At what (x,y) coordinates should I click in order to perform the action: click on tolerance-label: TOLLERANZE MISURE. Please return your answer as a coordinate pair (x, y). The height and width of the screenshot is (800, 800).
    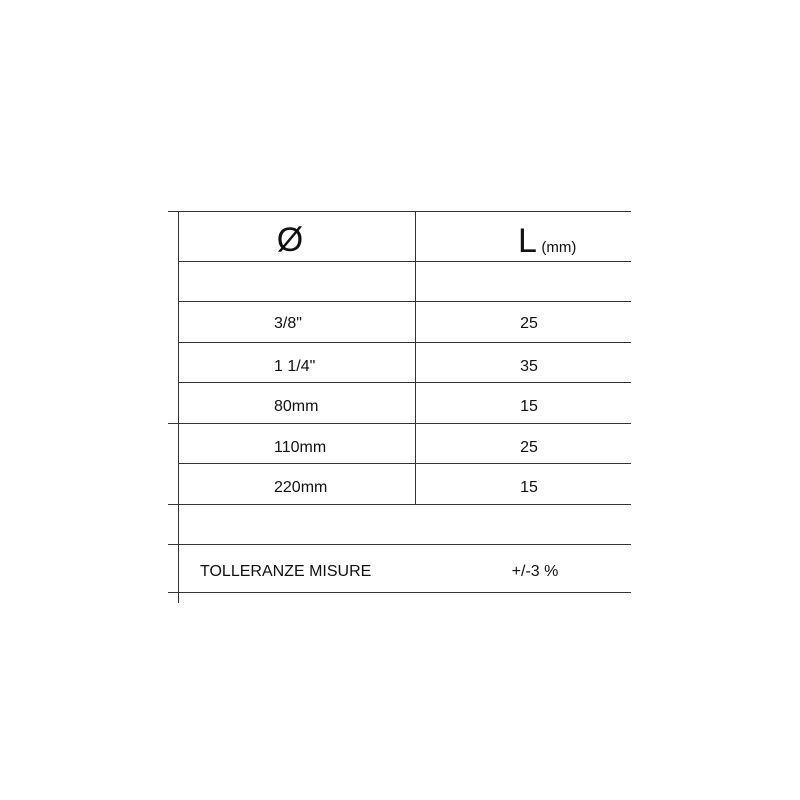
    Looking at the image, I should click on (286, 571).